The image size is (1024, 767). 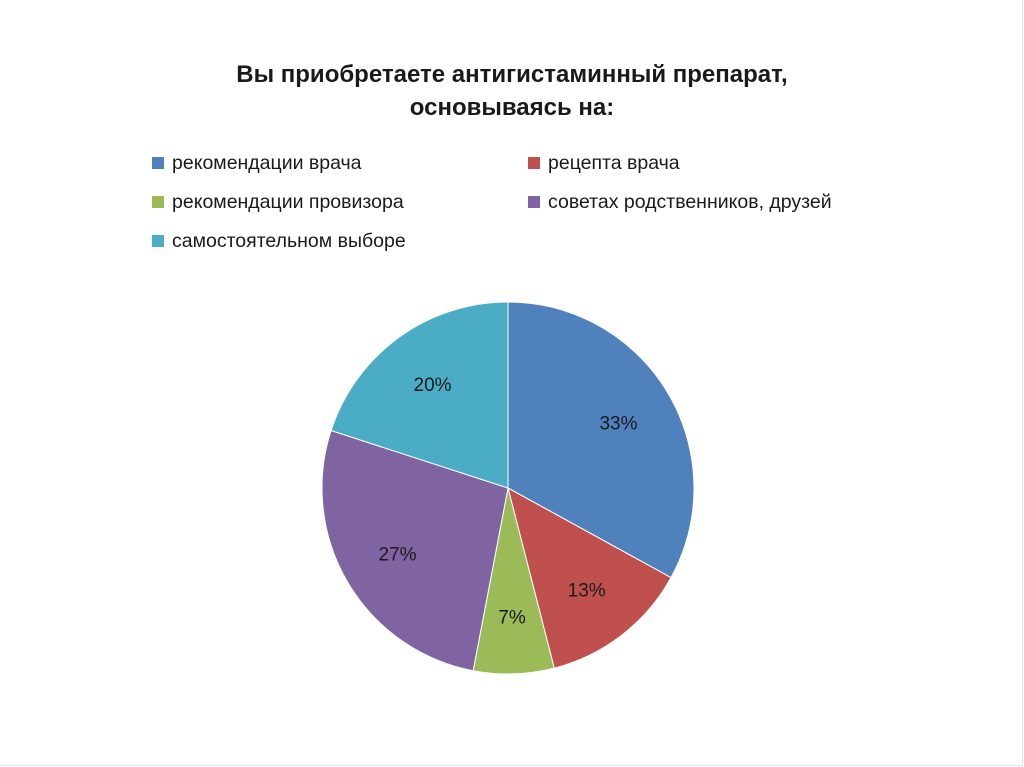 What do you see at coordinates (158, 241) in the screenshot?
I see `legend-swatch-self-choice` at bounding box center [158, 241].